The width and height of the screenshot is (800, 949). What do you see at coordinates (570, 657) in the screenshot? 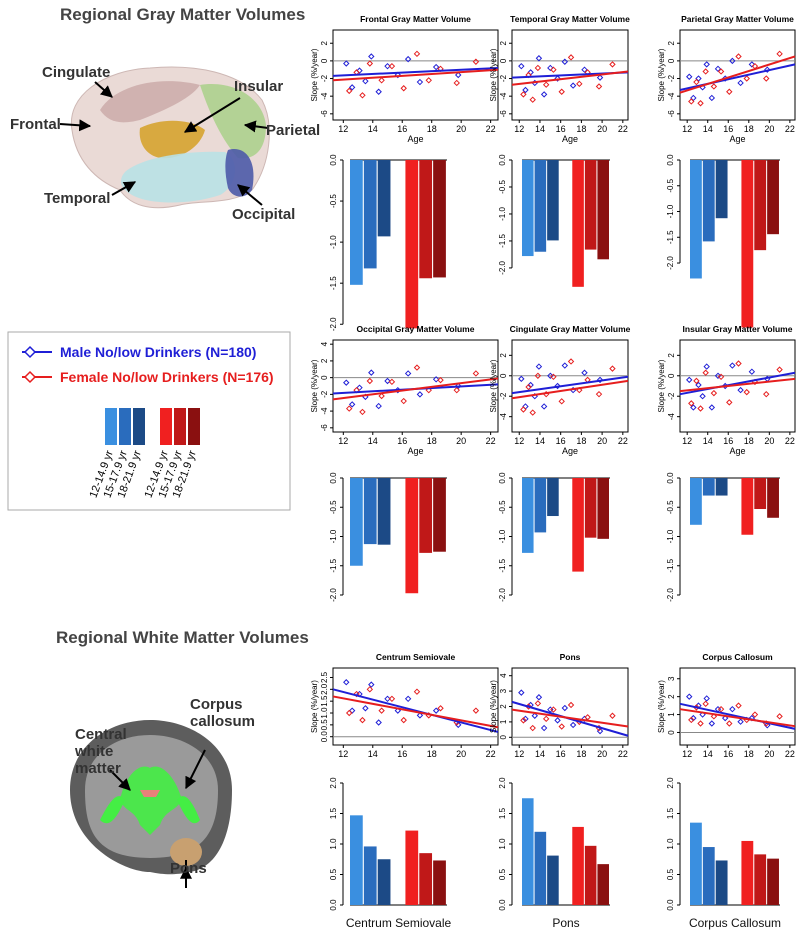
I see `chart-title: Pons` at bounding box center [570, 657].